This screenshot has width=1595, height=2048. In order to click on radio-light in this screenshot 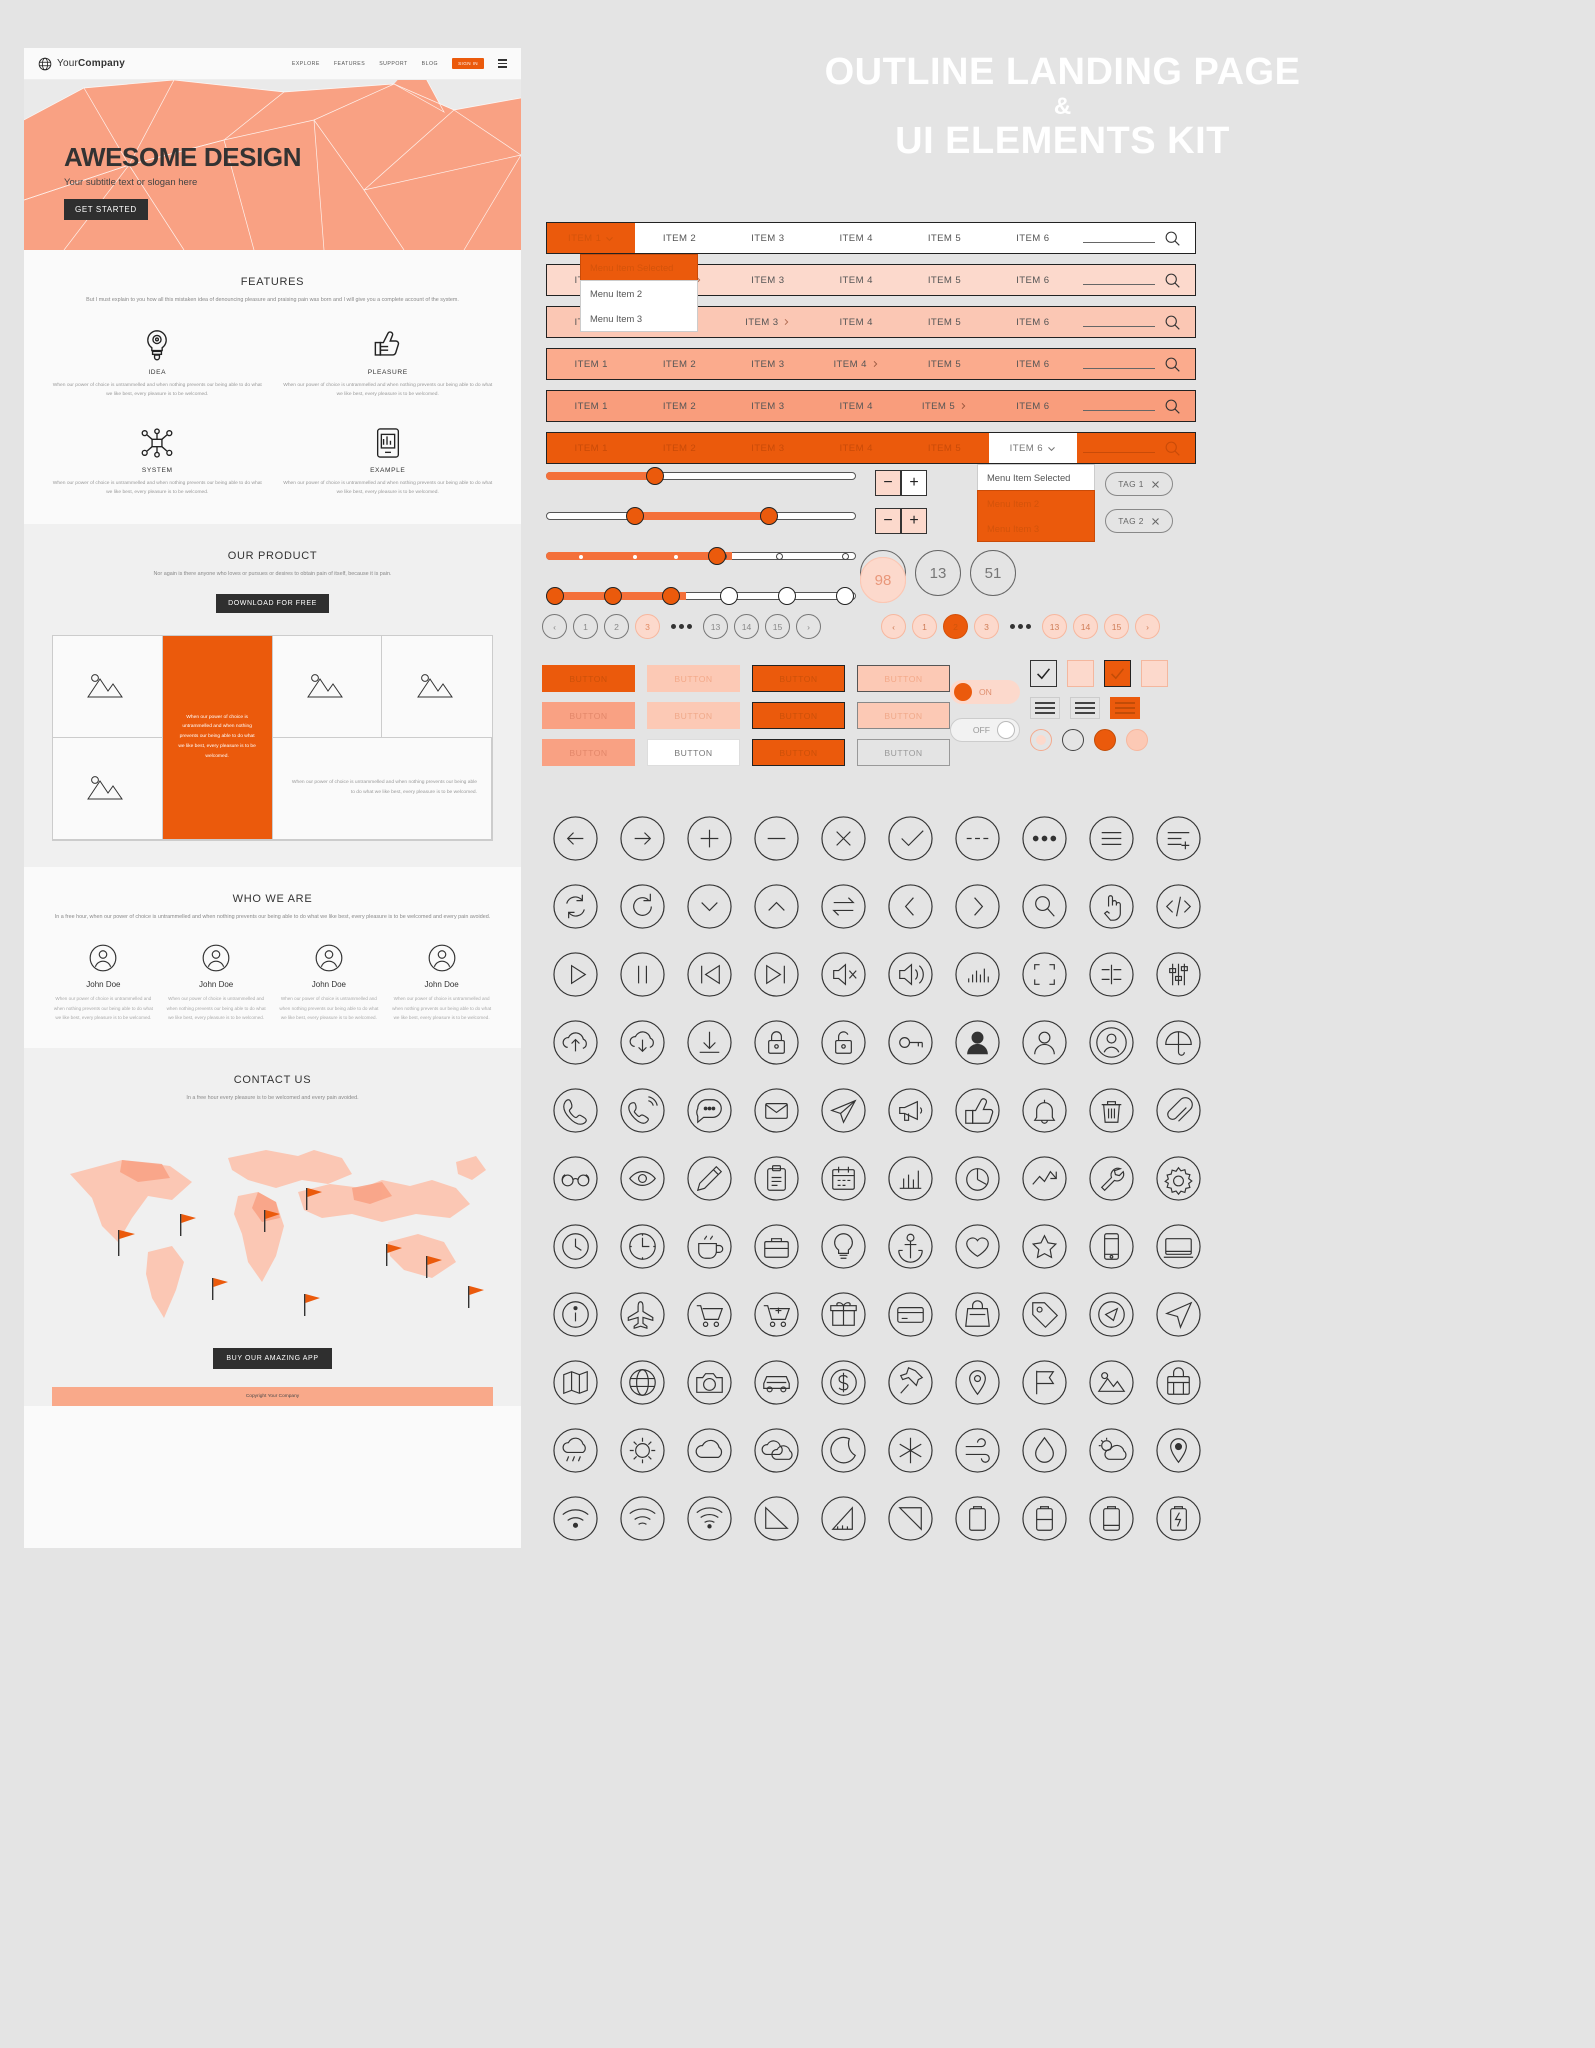, I will do `click(1041, 740)`.